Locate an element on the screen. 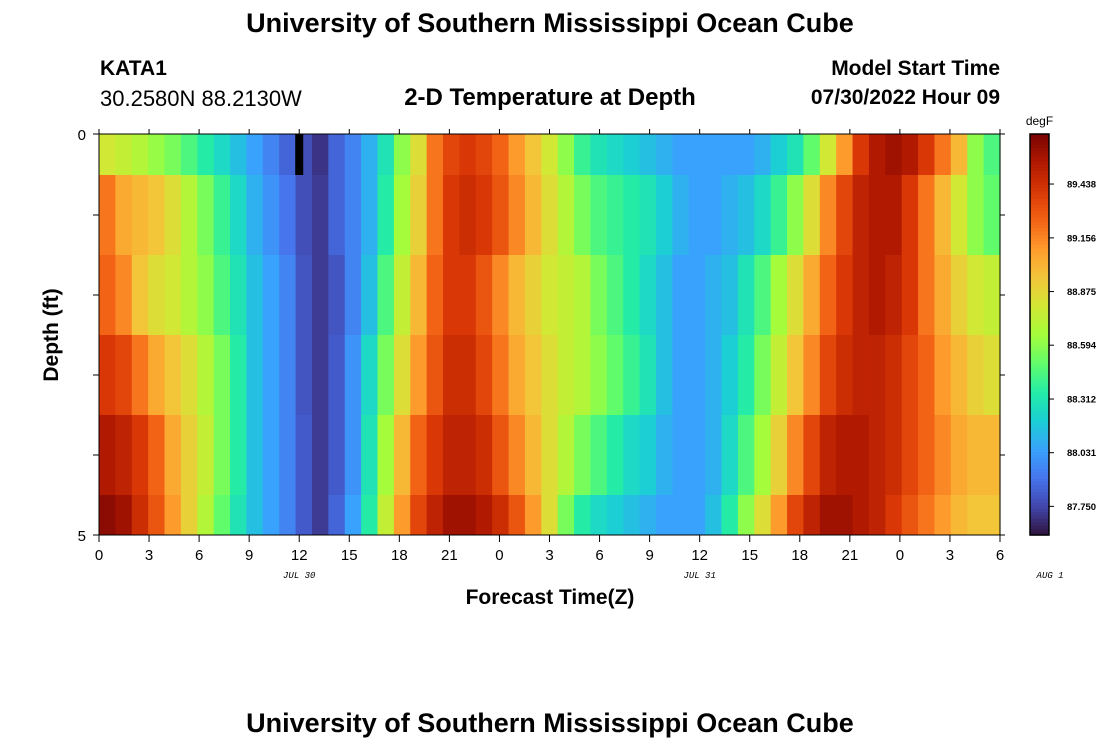 The height and width of the screenshot is (750, 1100). colorbar-tick-label: 87.750 is located at coordinates (1081, 507).